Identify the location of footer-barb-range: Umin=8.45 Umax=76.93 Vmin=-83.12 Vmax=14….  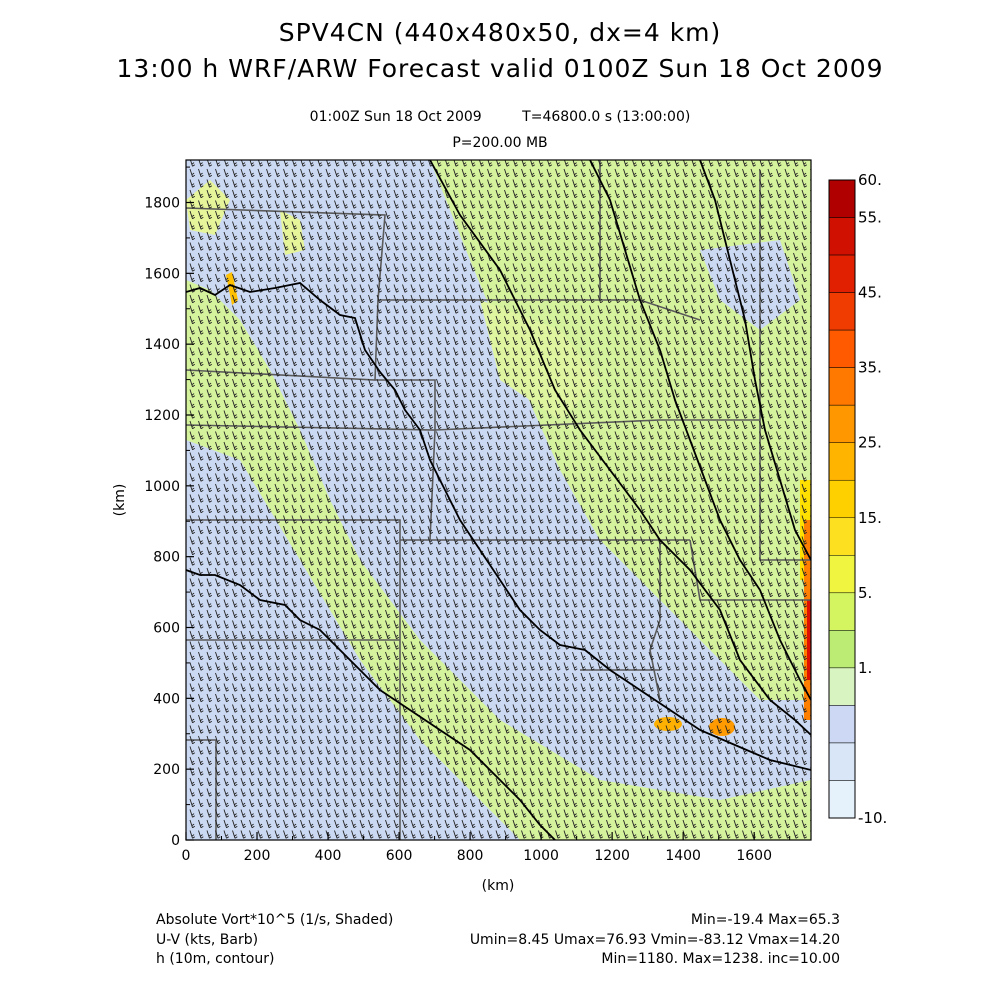
(654, 939).